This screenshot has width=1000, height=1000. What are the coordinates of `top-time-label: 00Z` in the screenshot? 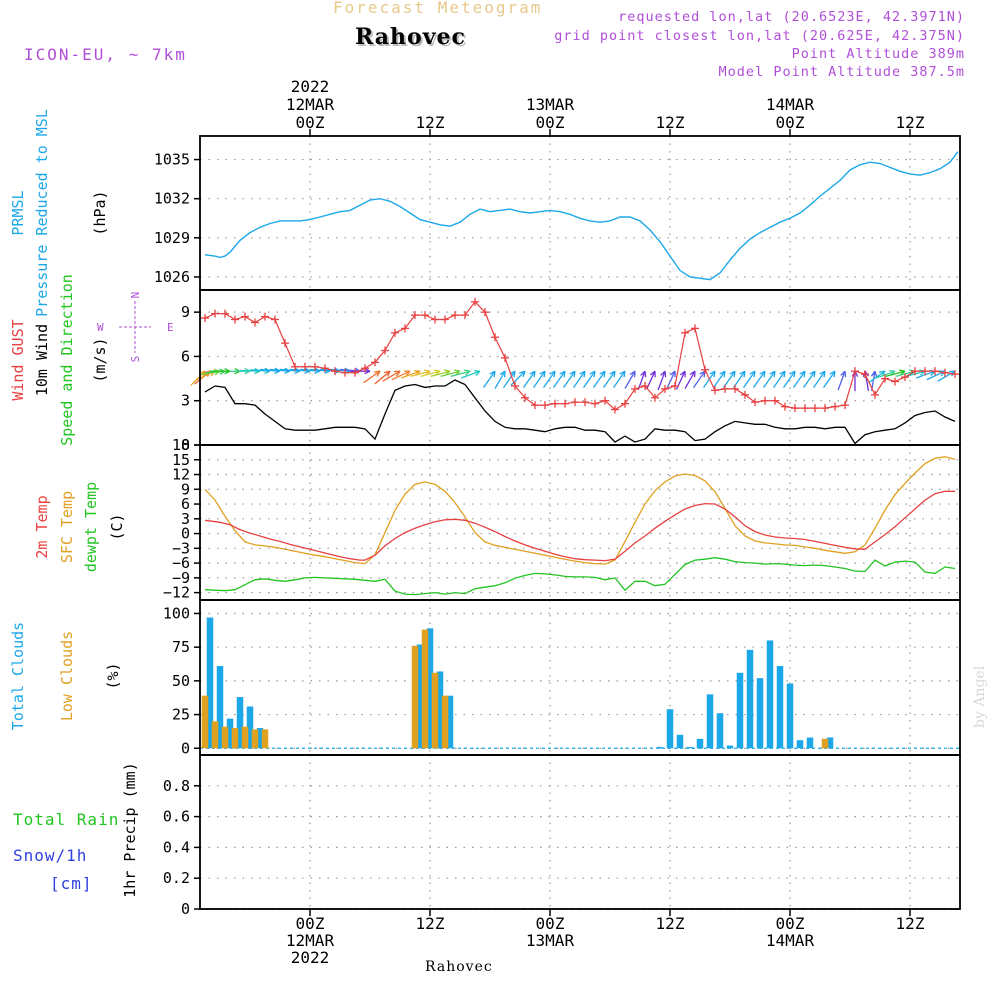 It's located at (310, 122).